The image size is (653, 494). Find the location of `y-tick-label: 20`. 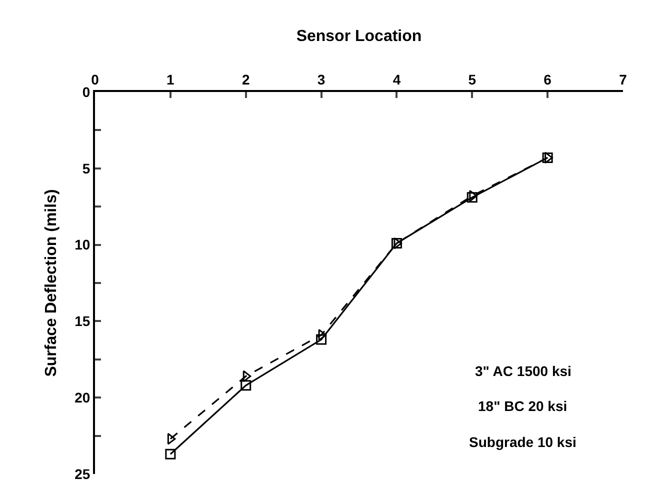

y-tick-label: 20 is located at coordinates (82, 398).